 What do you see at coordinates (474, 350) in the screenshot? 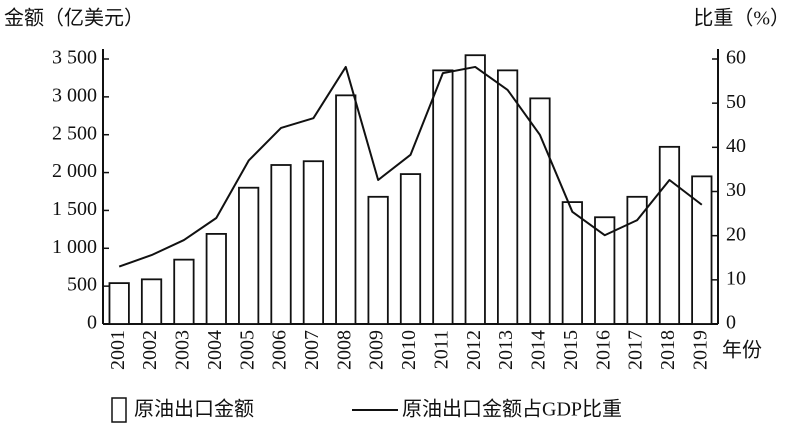
I see `x-tick-label: 2012` at bounding box center [474, 350].